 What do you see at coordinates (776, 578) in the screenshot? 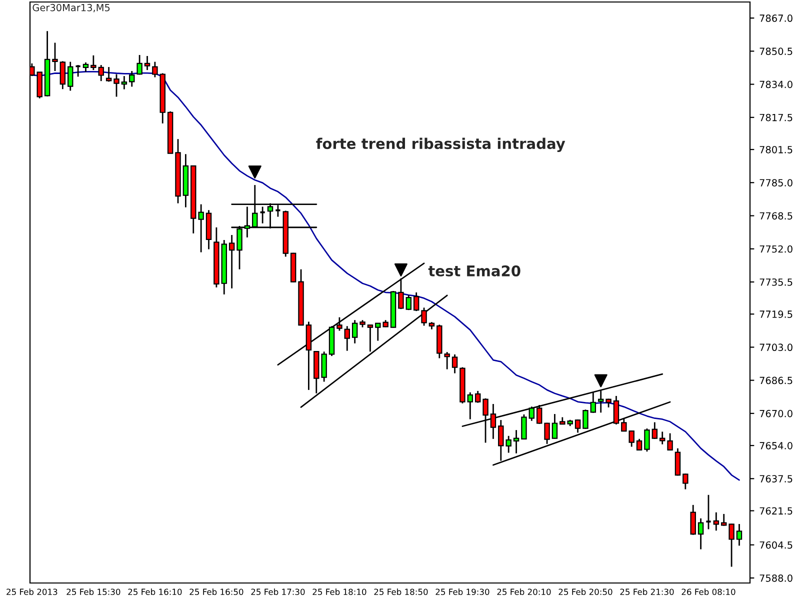
I see `y-tick-label: 7588.0` at bounding box center [776, 578].